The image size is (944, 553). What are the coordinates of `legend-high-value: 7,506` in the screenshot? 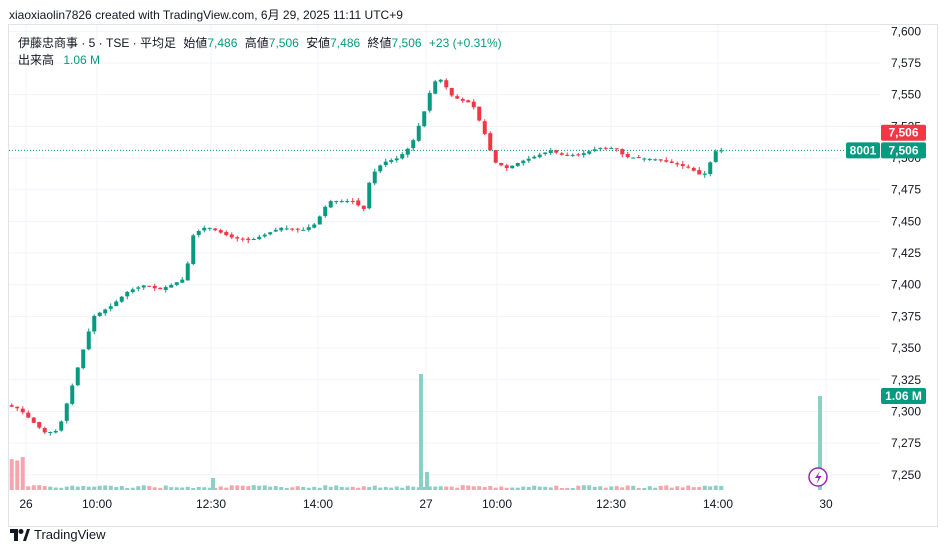 It's located at (283, 43).